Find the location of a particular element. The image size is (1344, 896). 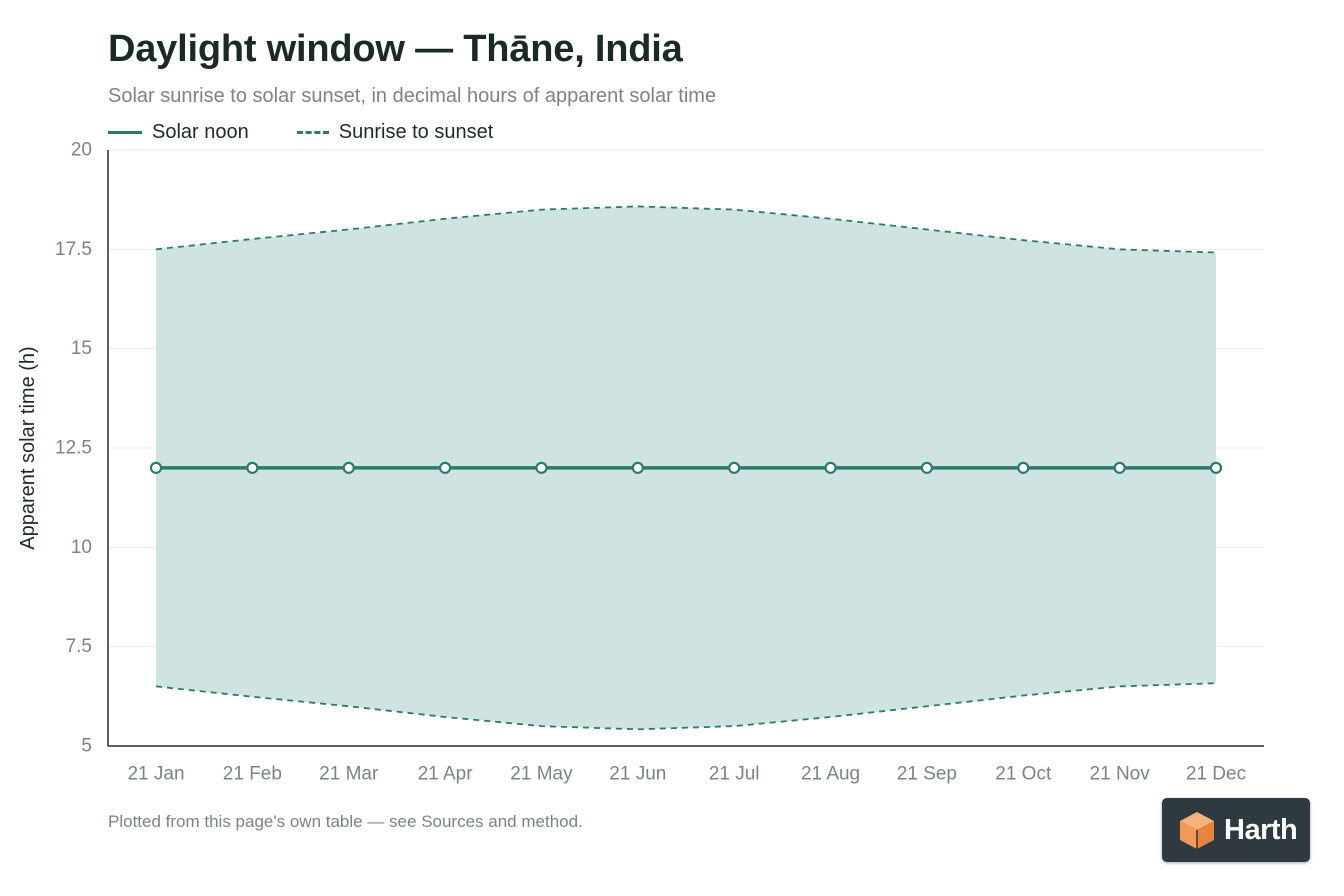

y-tick-label: 7.5 is located at coordinates (79, 646).